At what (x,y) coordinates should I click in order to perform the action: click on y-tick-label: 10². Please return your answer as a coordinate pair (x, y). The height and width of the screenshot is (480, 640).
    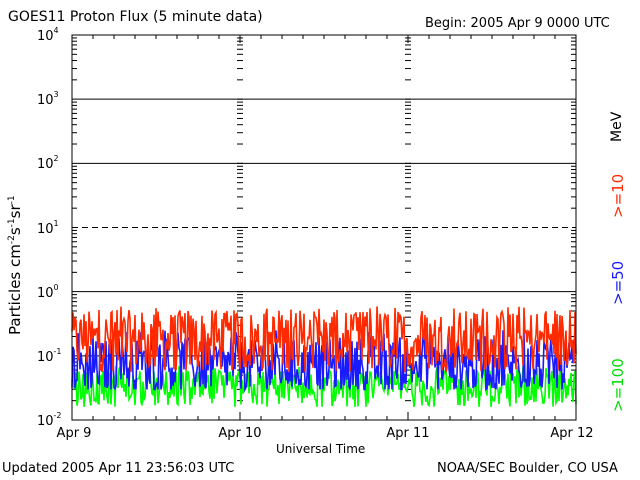
    Looking at the image, I should click on (48, 163).